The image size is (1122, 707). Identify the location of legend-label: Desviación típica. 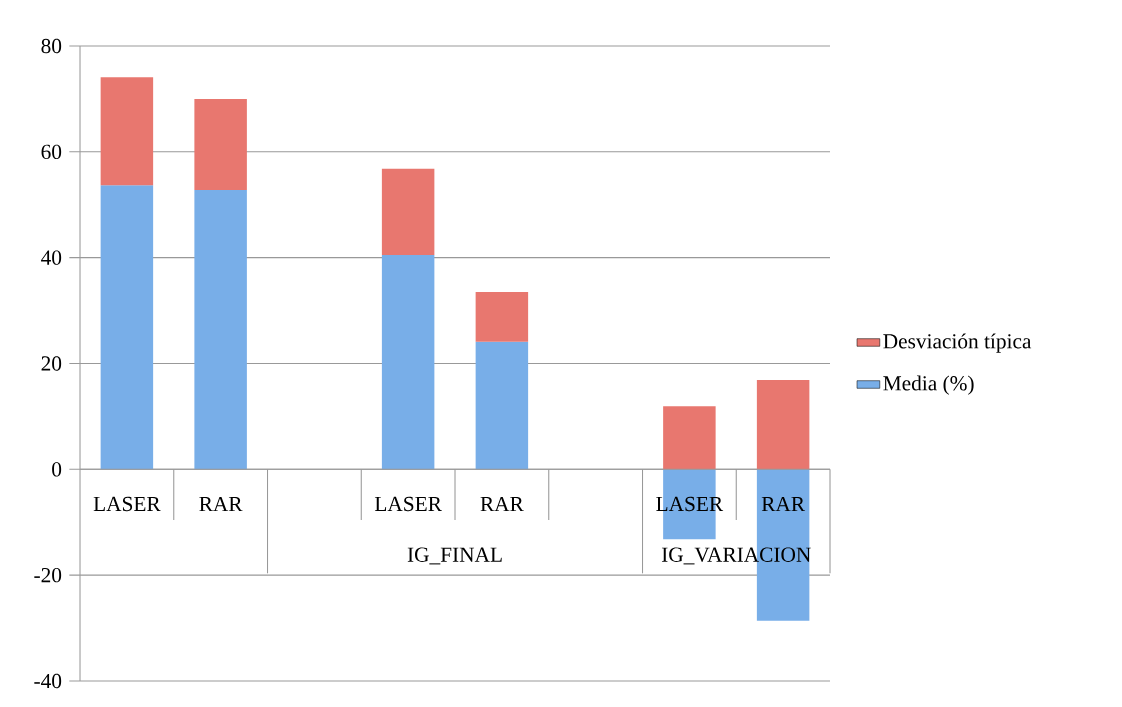
(957, 343).